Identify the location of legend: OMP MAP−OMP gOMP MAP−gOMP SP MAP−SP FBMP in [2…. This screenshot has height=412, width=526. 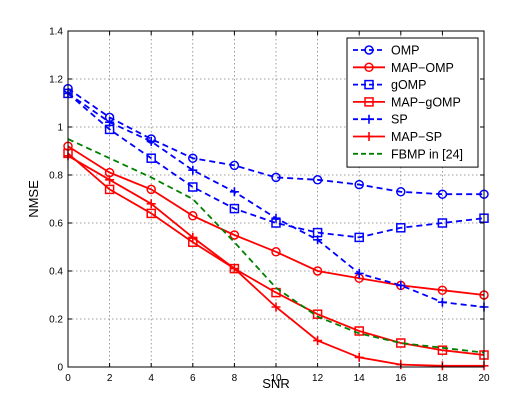
(412, 102).